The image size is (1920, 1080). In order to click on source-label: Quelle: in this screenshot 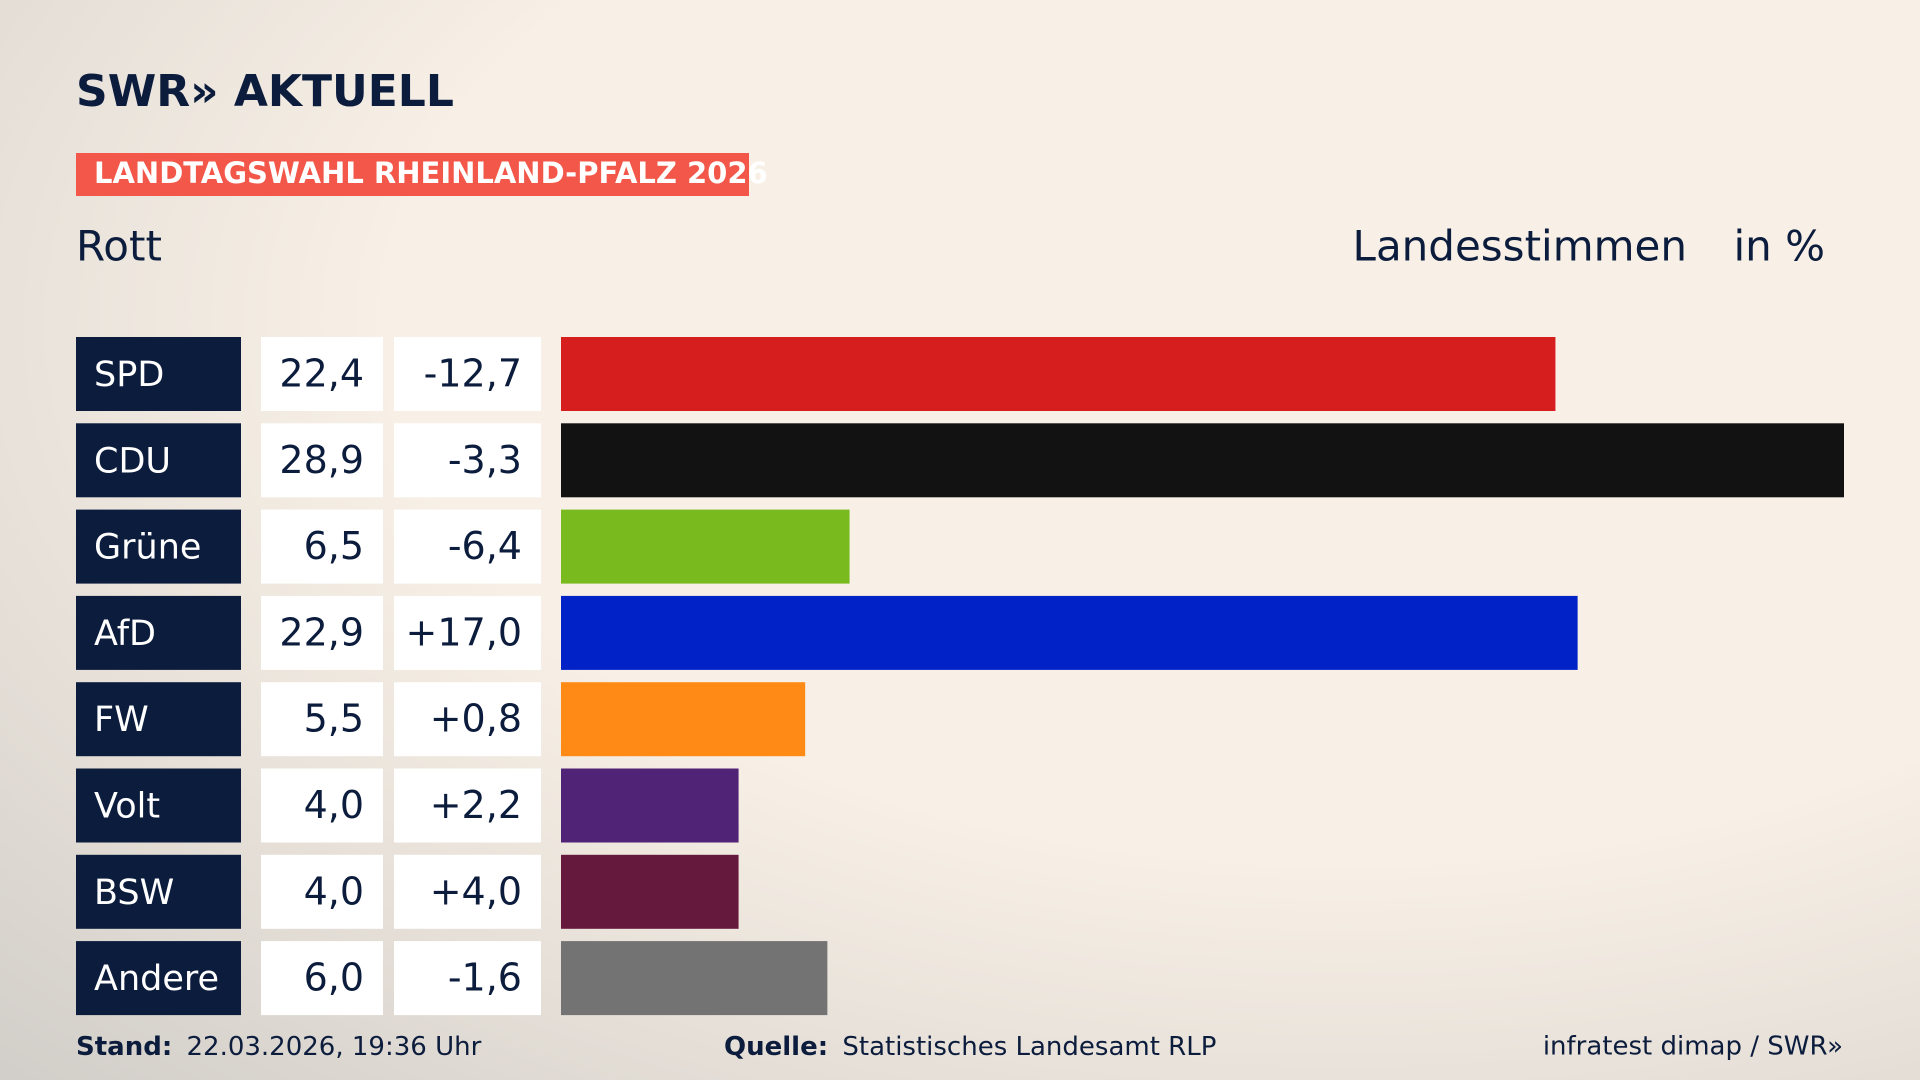, I will do `click(776, 1047)`.